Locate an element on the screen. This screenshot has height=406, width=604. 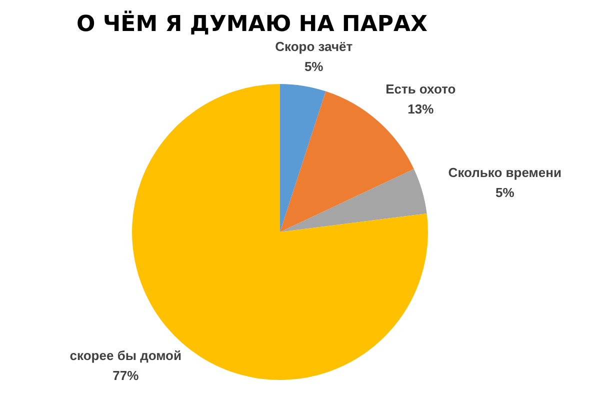
data-label: 77% is located at coordinates (126, 375).